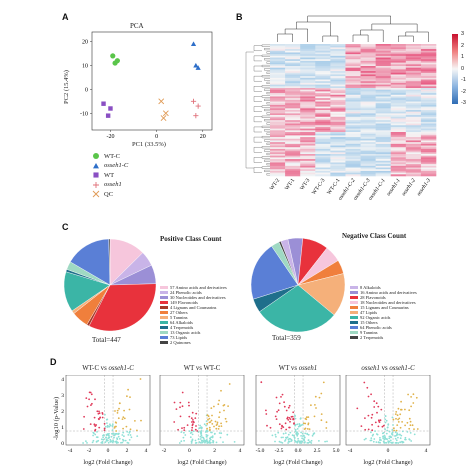 The image size is (474, 474). What do you see at coordinates (275, 185) in the screenshot?
I see `heatmap-column-label: WT-2` at bounding box center [275, 185].